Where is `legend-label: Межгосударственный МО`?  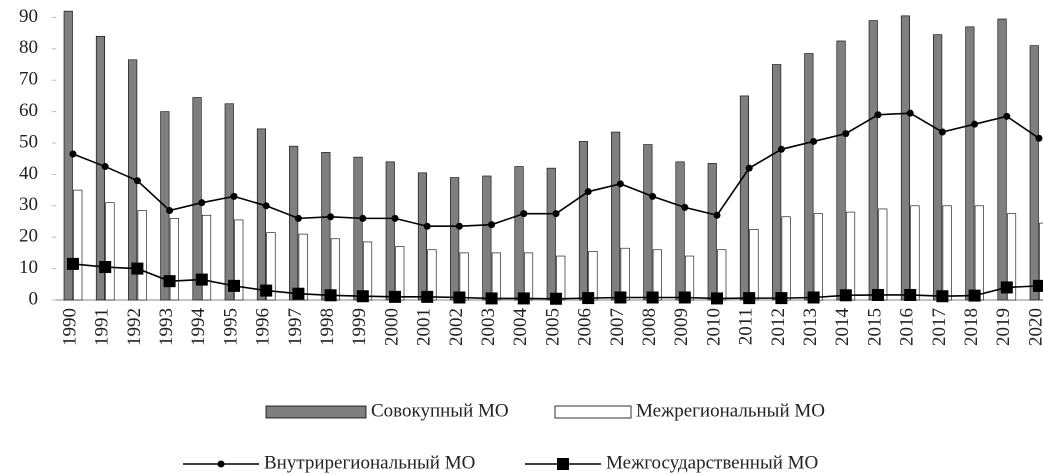
legend-label: Межгосударственный МО is located at coordinates (712, 462).